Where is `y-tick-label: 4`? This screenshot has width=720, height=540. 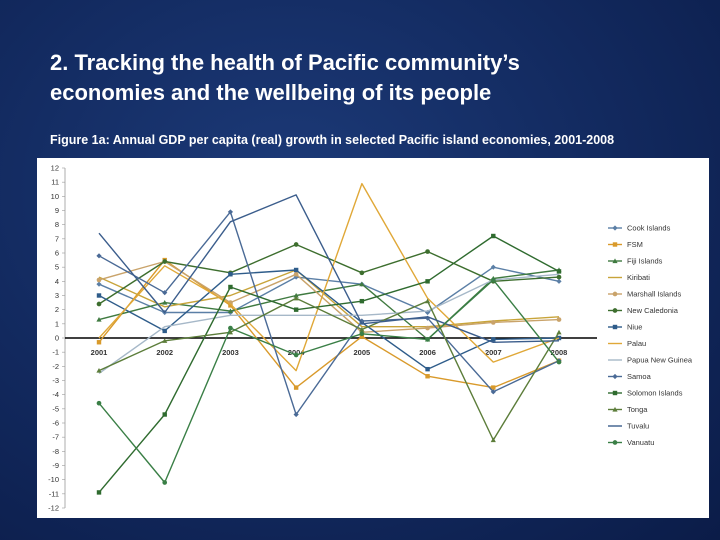 y-tick-label: 4 is located at coordinates (57, 281).